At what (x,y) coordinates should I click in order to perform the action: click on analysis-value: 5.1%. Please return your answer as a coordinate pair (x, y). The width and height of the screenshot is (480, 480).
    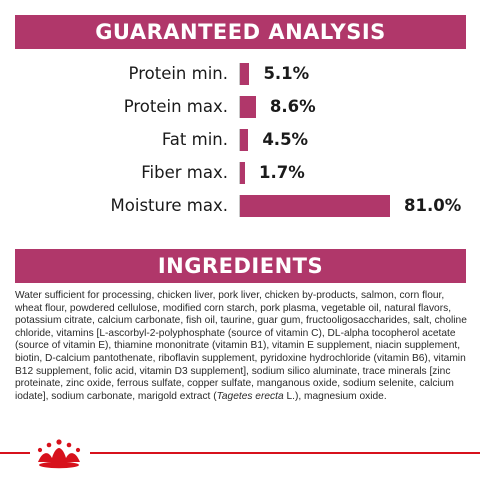
    Looking at the image, I should click on (286, 73).